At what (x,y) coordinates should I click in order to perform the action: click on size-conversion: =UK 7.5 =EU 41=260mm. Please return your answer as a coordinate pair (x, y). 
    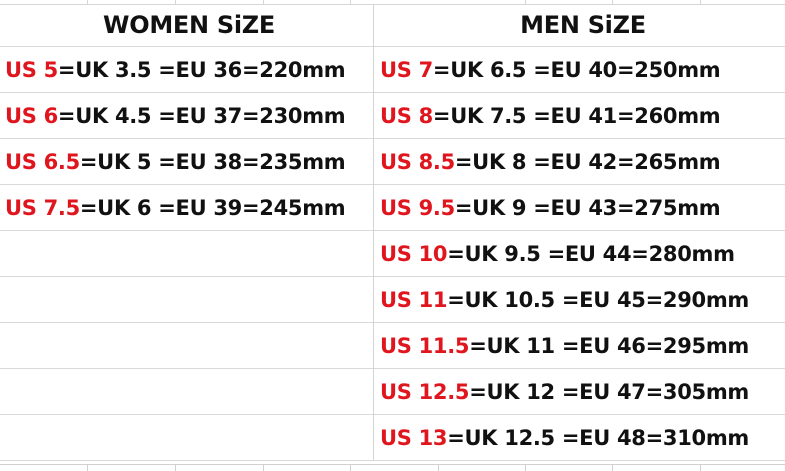
    Looking at the image, I should click on (576, 115).